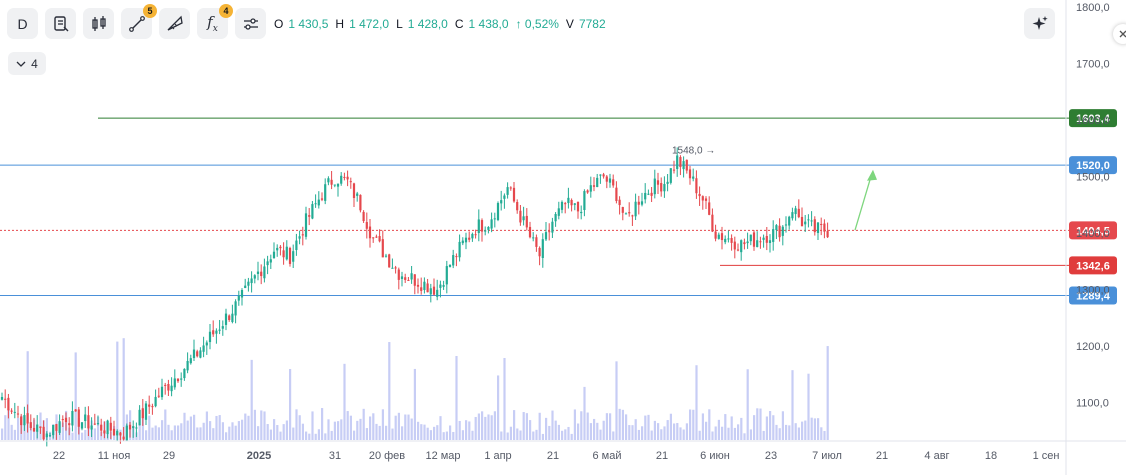  What do you see at coordinates (60, 23) in the screenshot?
I see `notes-button` at bounding box center [60, 23].